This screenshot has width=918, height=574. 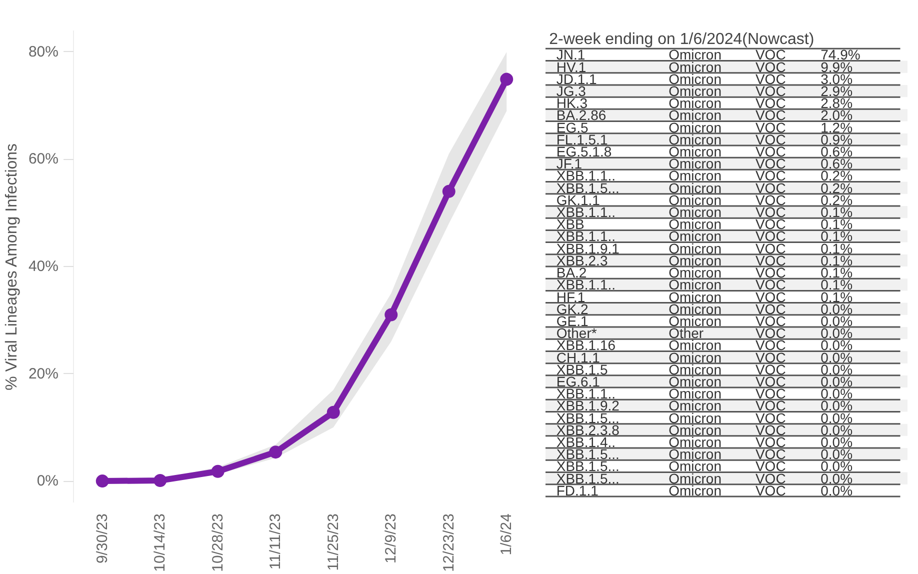 I want to click on x-tick-label: 12/9/23, so click(x=391, y=539).